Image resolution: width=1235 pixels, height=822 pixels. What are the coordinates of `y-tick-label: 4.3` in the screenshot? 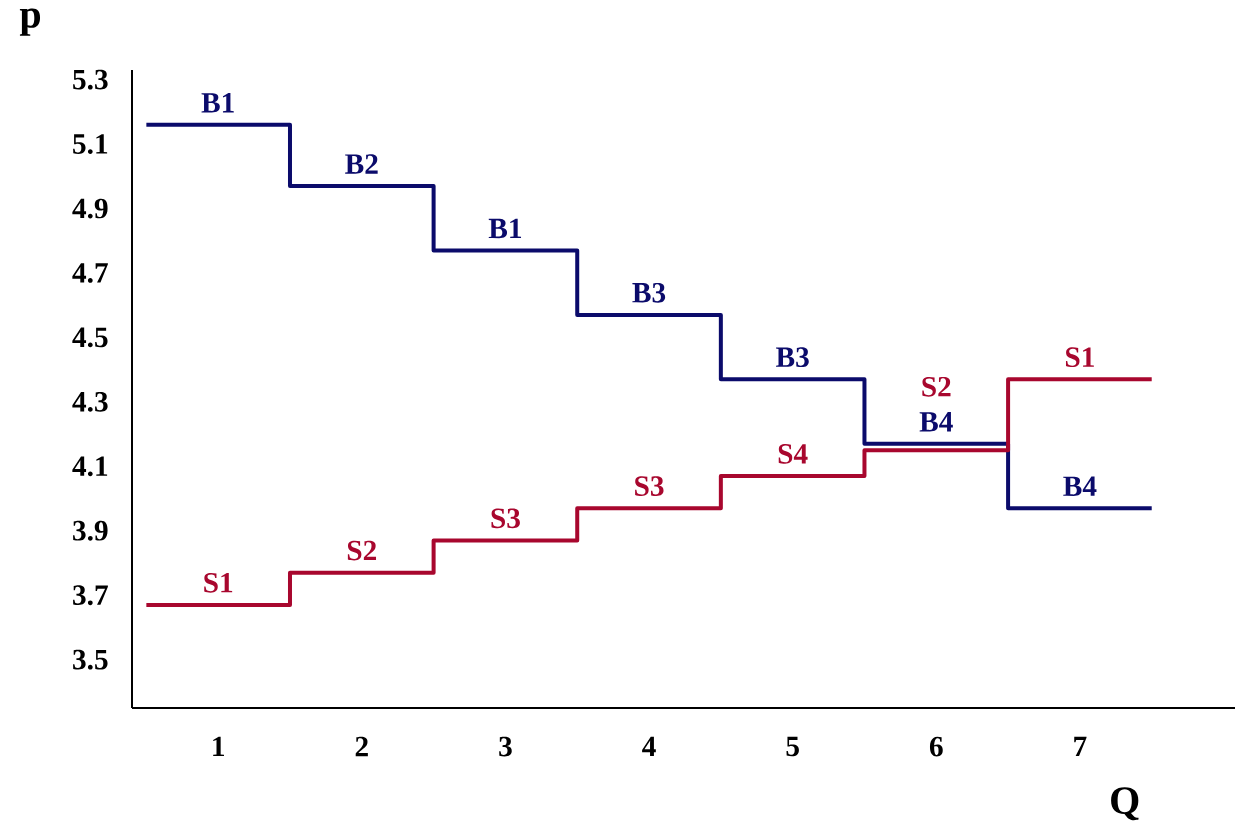 It's located at (90, 401).